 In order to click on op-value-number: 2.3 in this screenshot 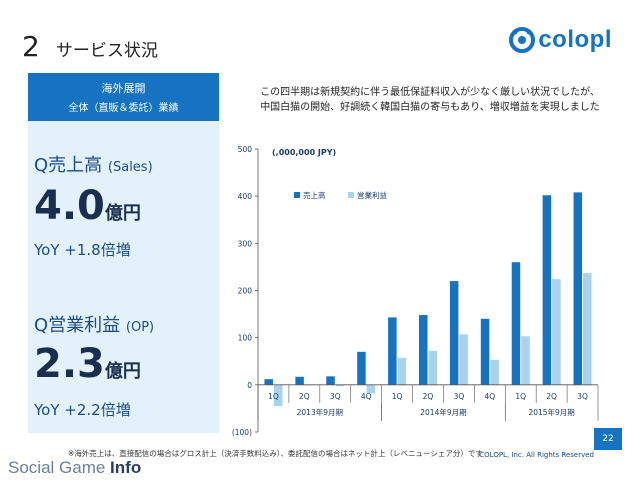, I will do `click(69, 364)`.